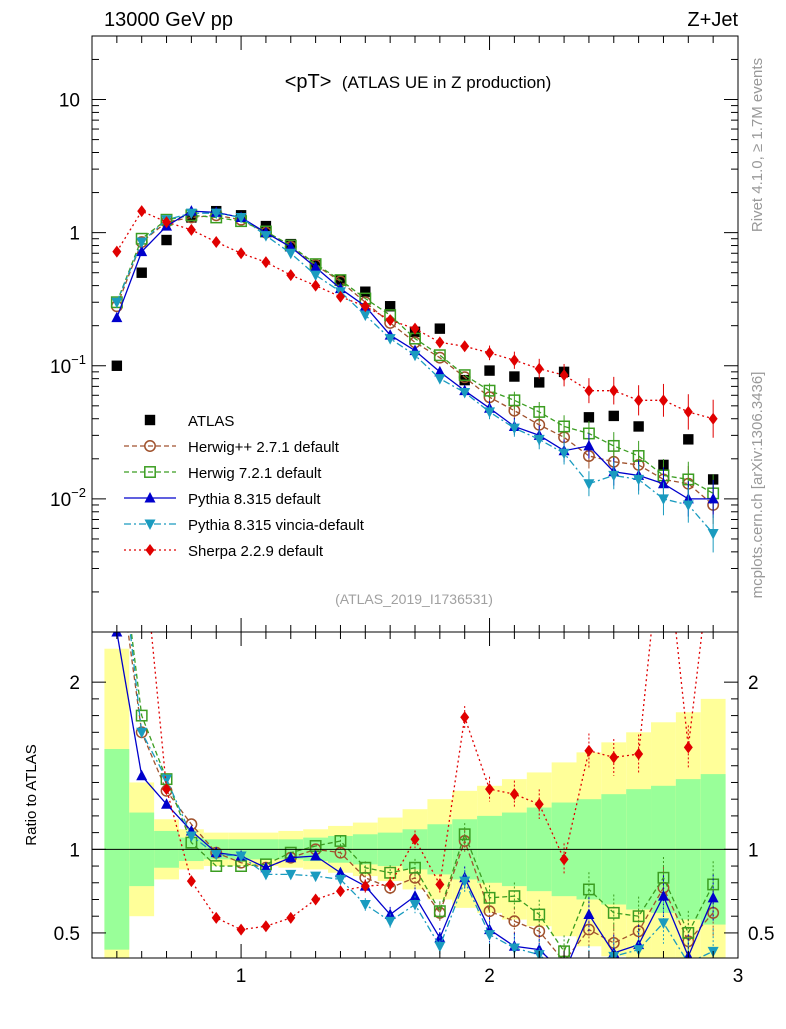 The width and height of the screenshot is (786, 1029). Describe the element at coordinates (69, 101) in the screenshot. I see `main-y-tick-label: 10` at that location.